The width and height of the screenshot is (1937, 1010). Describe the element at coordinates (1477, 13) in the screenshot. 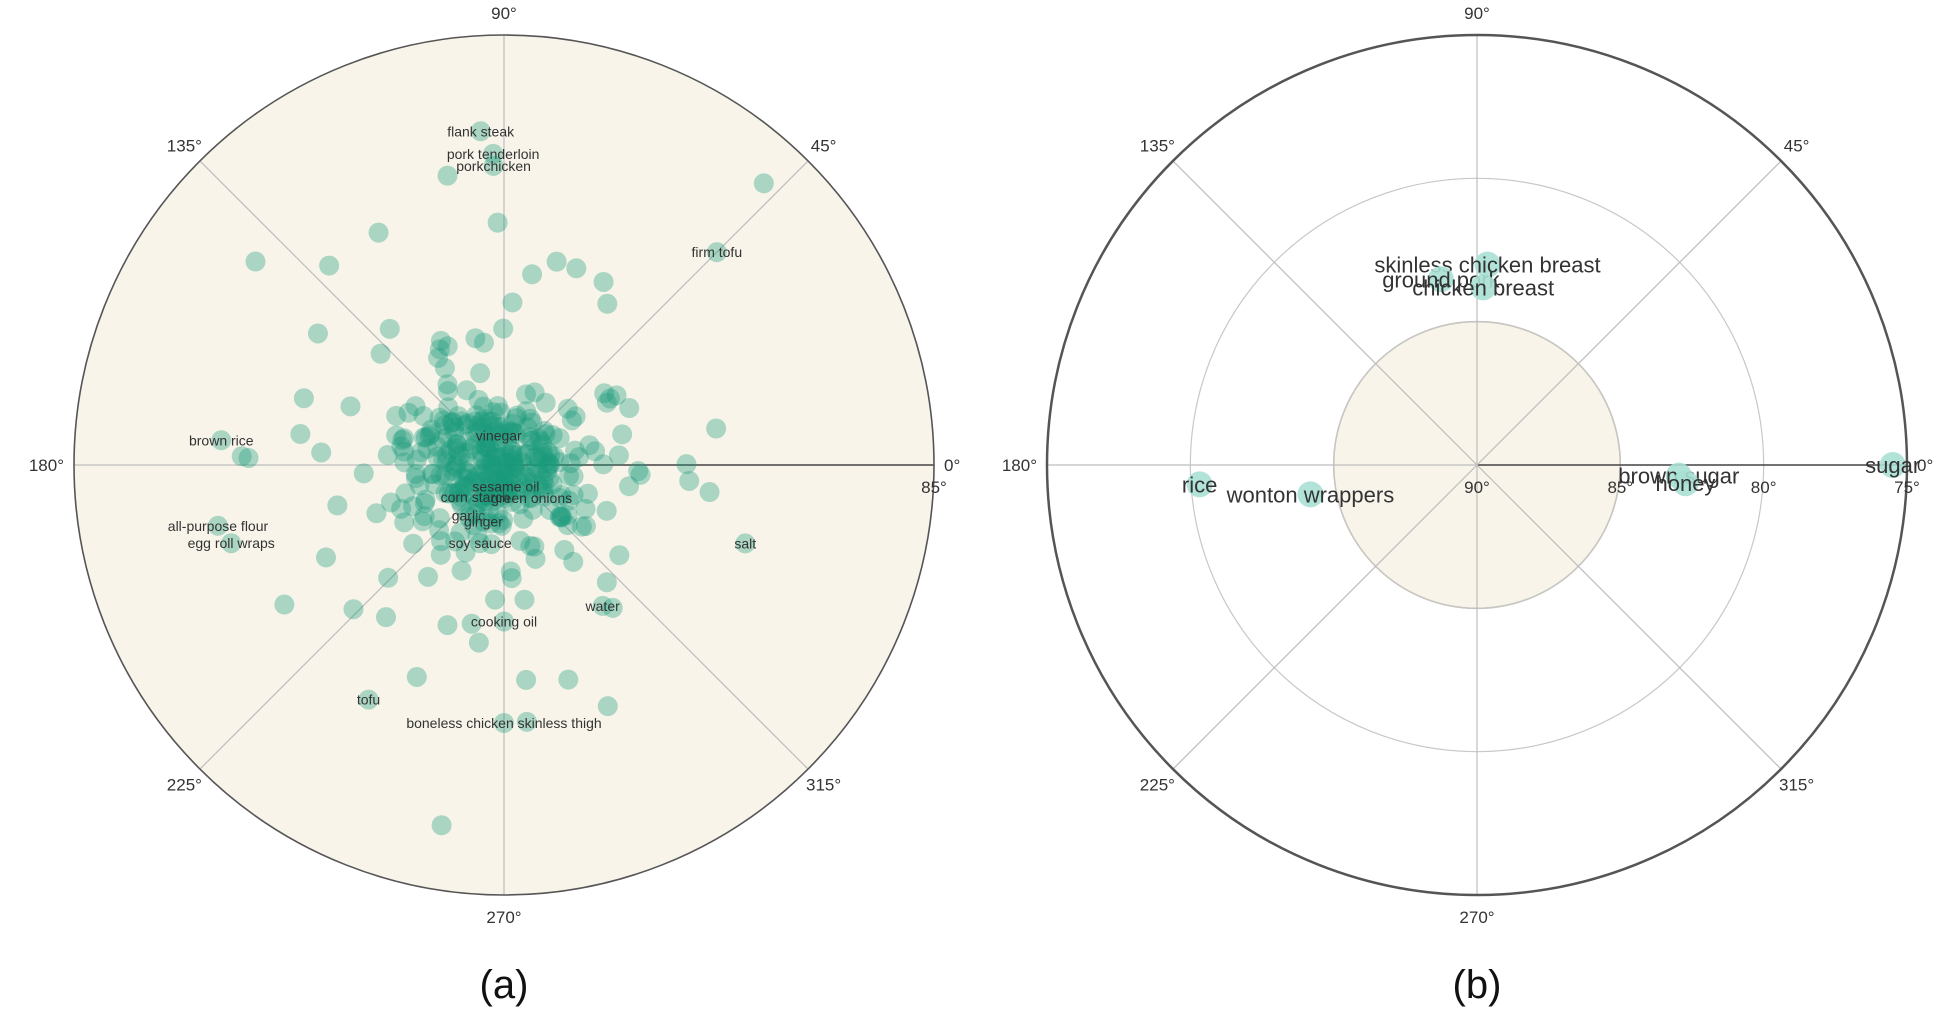

I see `angular-tick-label: 90°` at that location.